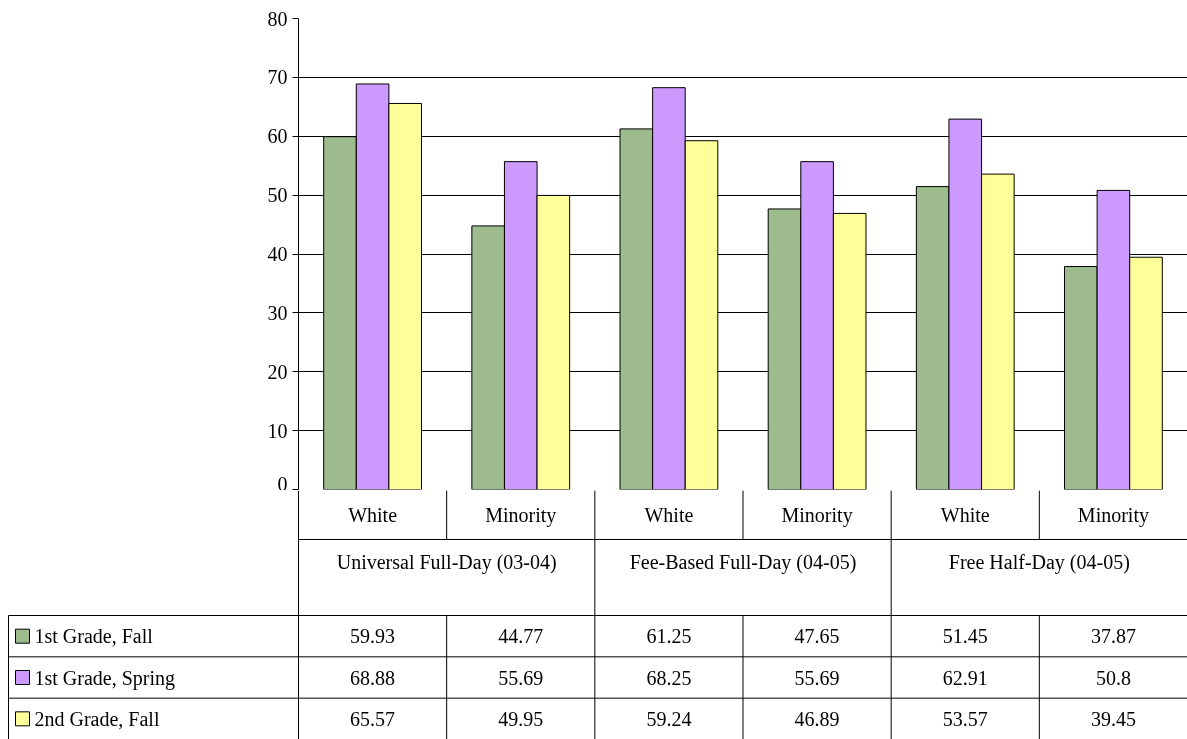  I want to click on data-label: 44.77, so click(521, 636).